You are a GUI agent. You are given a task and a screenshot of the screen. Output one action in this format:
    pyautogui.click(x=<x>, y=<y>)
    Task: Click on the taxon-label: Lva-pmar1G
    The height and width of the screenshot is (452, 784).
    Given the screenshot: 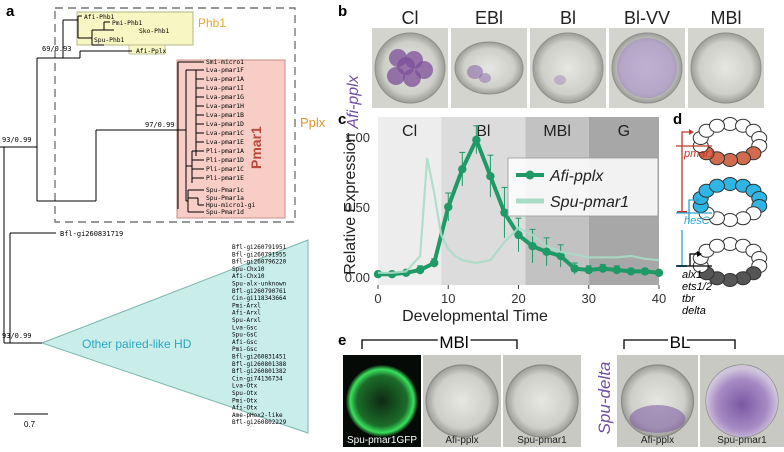 What is the action you would take?
    pyautogui.click(x=225, y=97)
    